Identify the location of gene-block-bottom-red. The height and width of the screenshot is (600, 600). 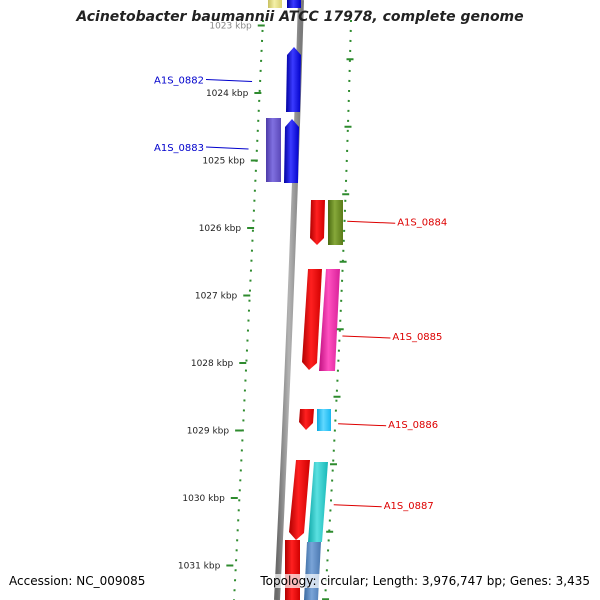
(292, 570).